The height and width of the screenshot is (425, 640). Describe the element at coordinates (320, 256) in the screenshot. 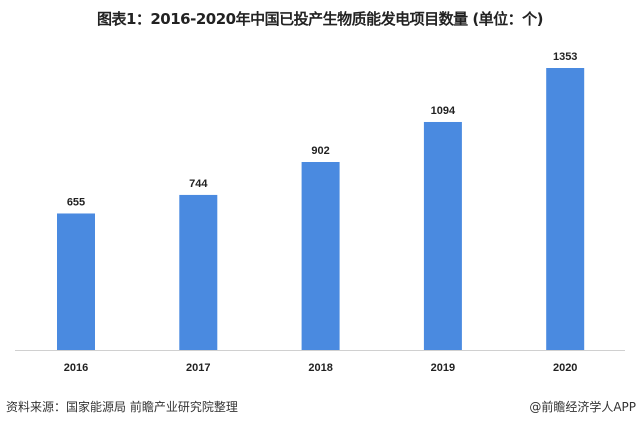

I see `bar-2018` at that location.